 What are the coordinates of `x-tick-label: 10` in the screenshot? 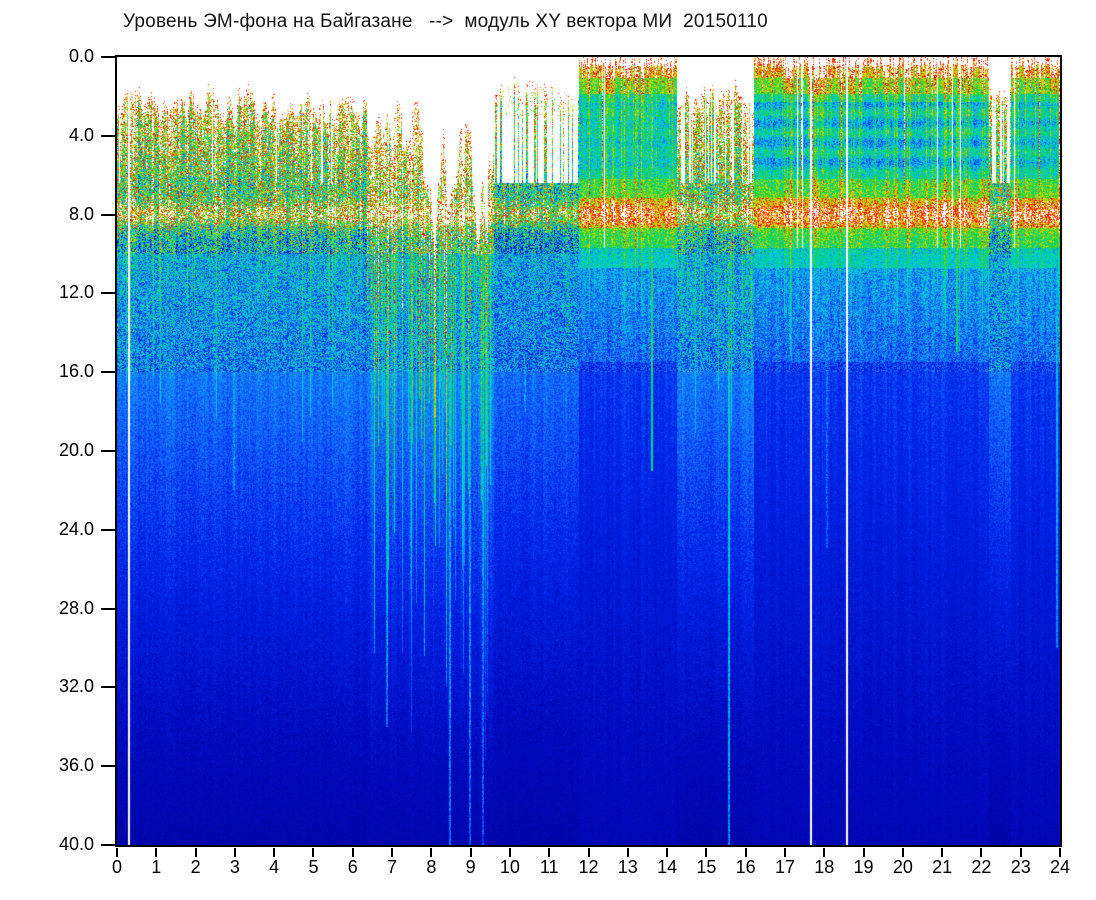 It's located at (509, 867).